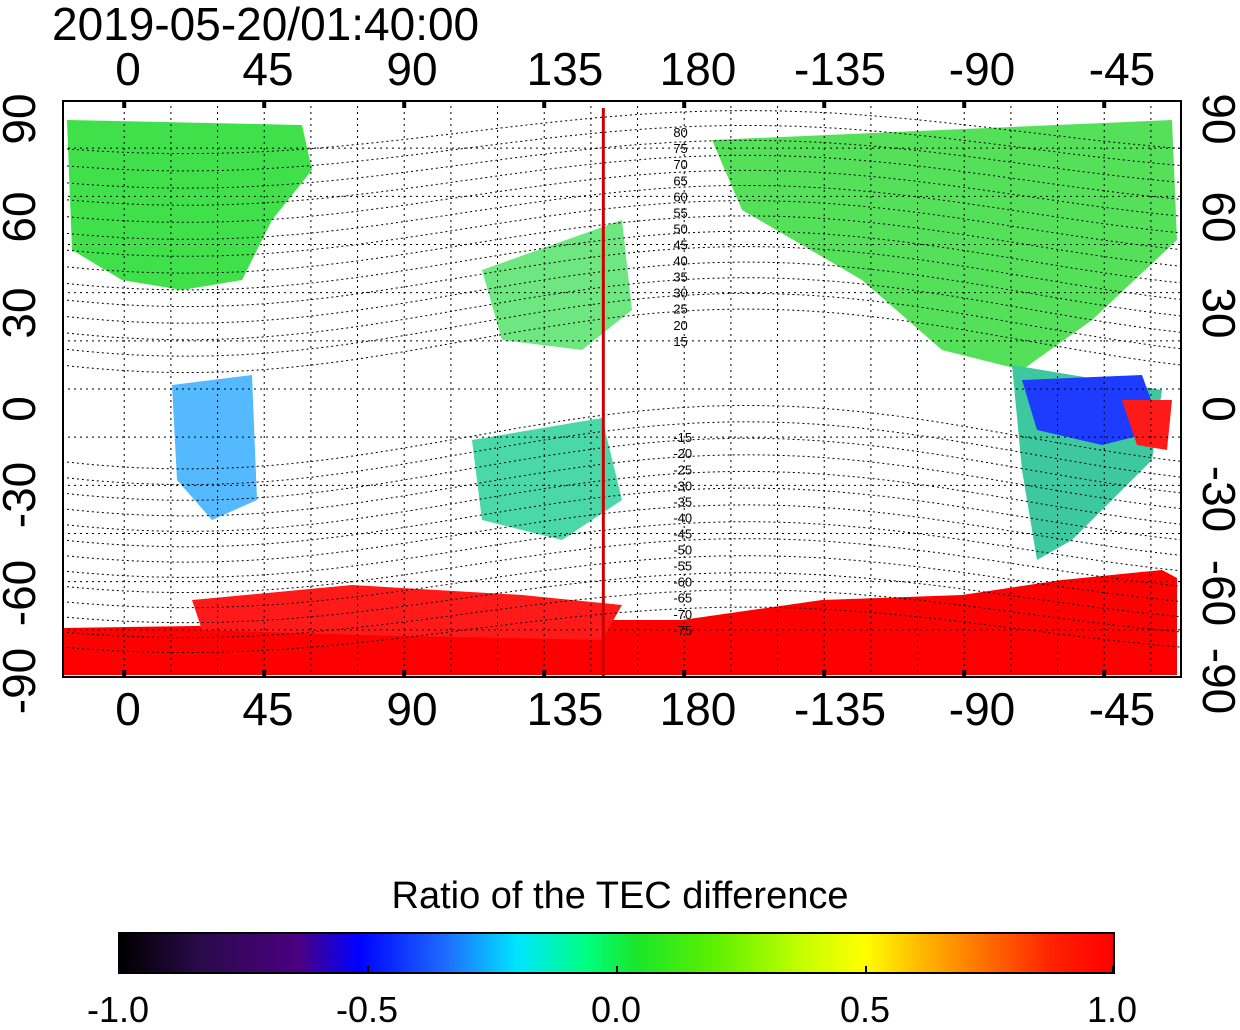  I want to click on contour-label: 50, so click(680, 228).